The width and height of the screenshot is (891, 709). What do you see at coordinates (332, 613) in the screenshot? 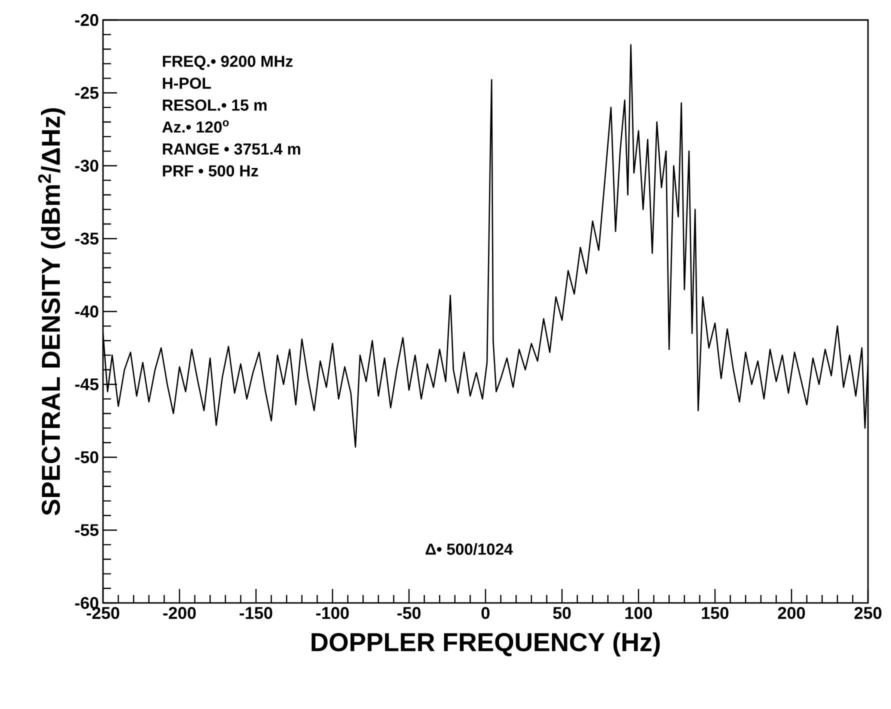
I see `x-tick-label: -100` at bounding box center [332, 613].